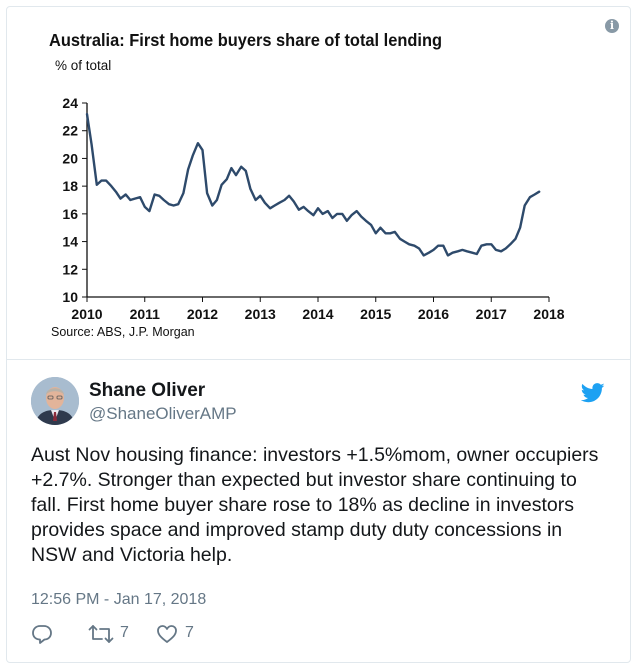  Describe the element at coordinates (124, 632) in the screenshot. I see `retweet-count: 7` at that location.